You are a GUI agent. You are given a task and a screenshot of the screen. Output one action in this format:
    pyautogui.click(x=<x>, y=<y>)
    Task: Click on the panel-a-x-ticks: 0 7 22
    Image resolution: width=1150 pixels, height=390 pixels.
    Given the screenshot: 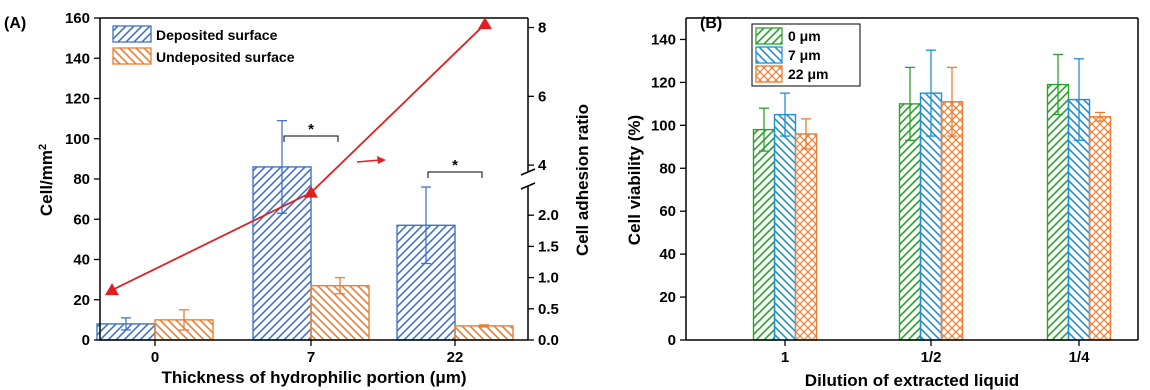 What is the action you would take?
    pyautogui.click(x=307, y=353)
    